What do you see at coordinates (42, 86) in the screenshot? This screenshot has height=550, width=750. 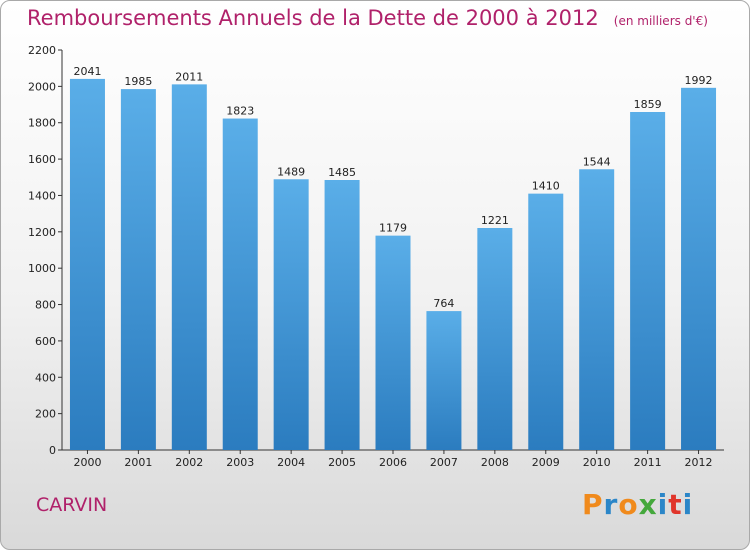 I see `y-tick-label: 2000` at bounding box center [42, 86].